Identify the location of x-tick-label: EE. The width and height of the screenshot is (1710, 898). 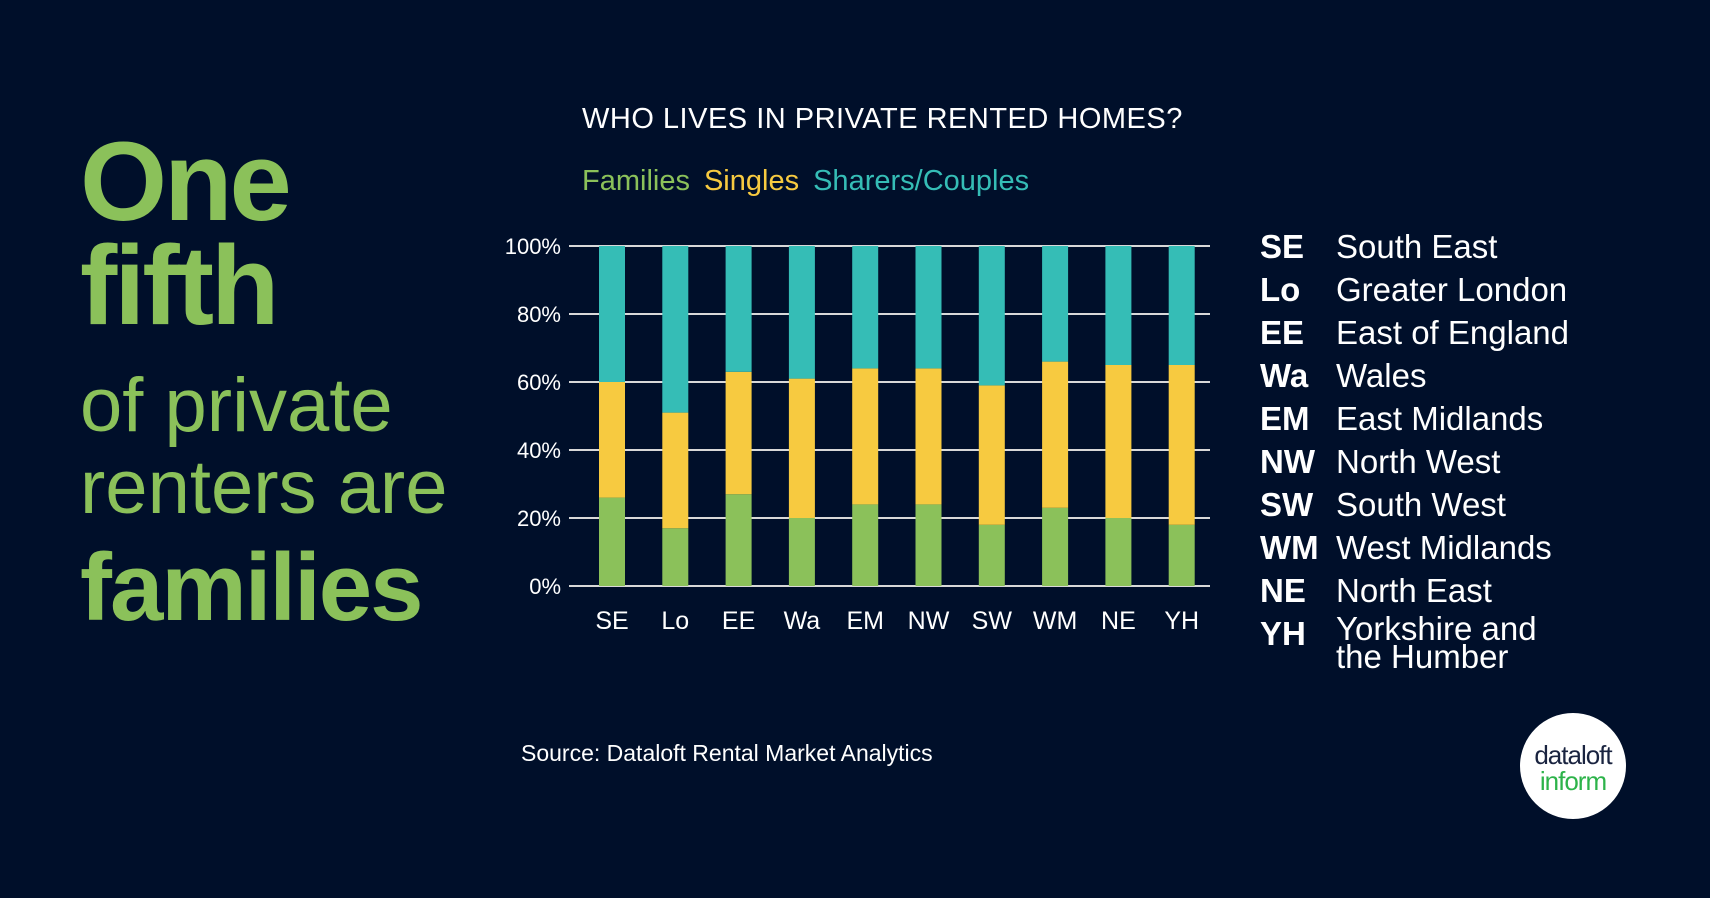
(738, 621).